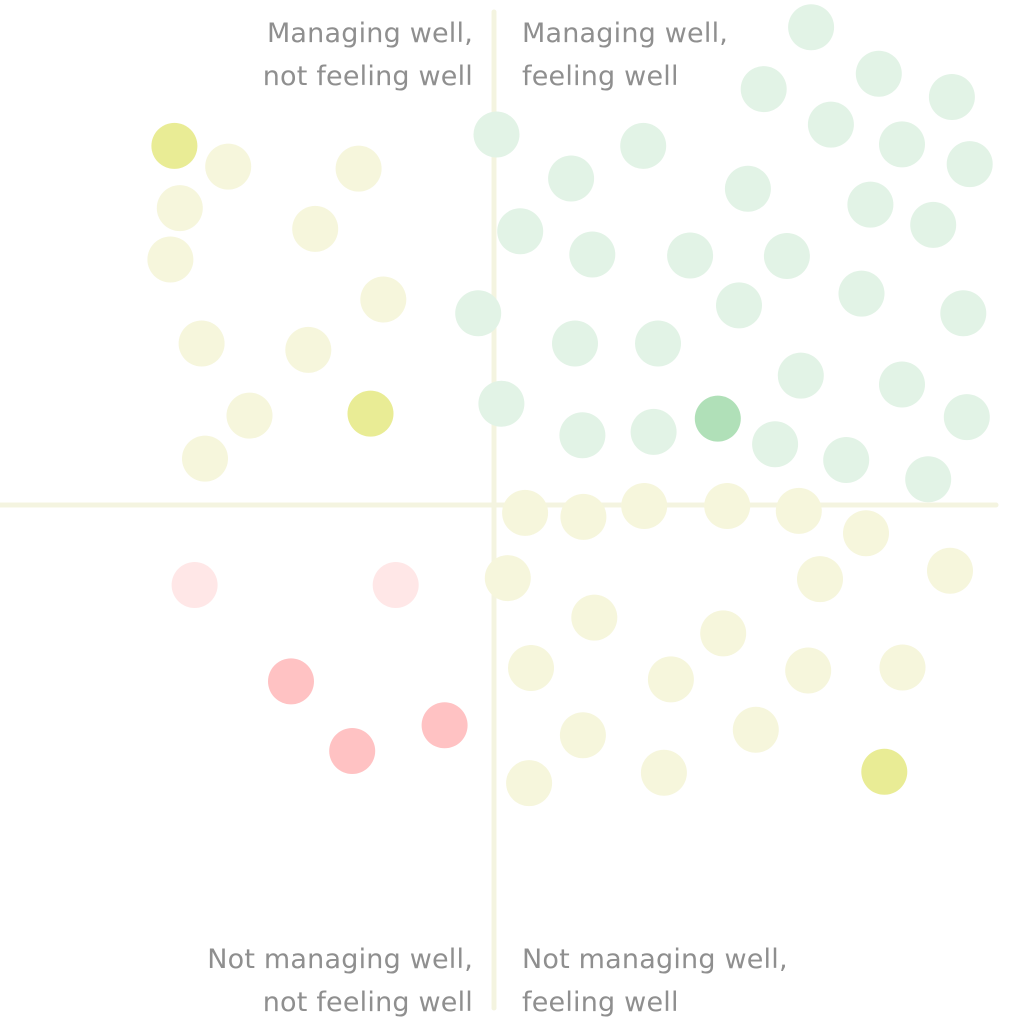  I want to click on quadrant-label-bottom-right: Not managing well, feeling well, so click(687, 981).